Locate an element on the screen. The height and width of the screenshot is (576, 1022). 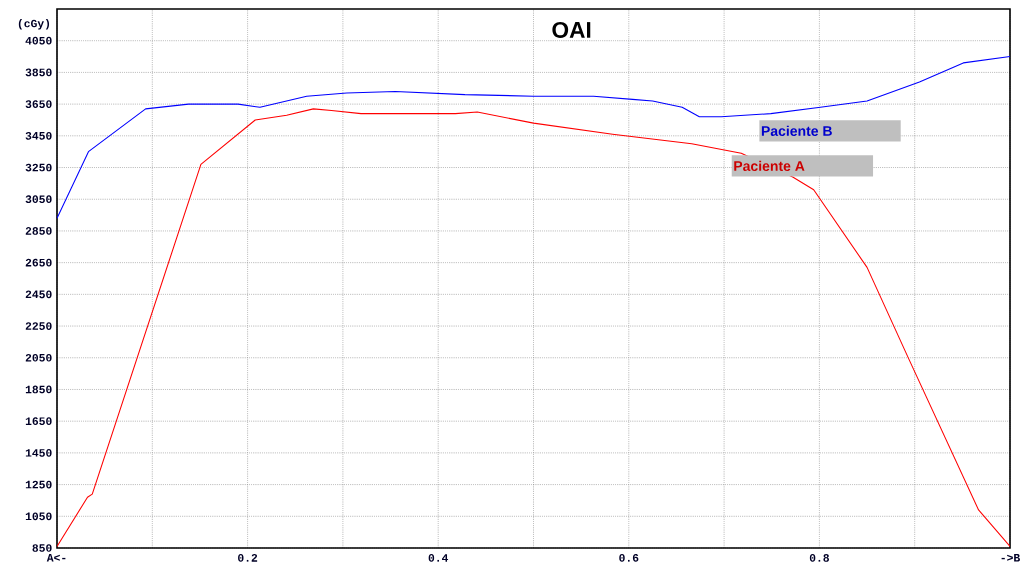
y-tick-label: 2050 is located at coordinates (38, 357).